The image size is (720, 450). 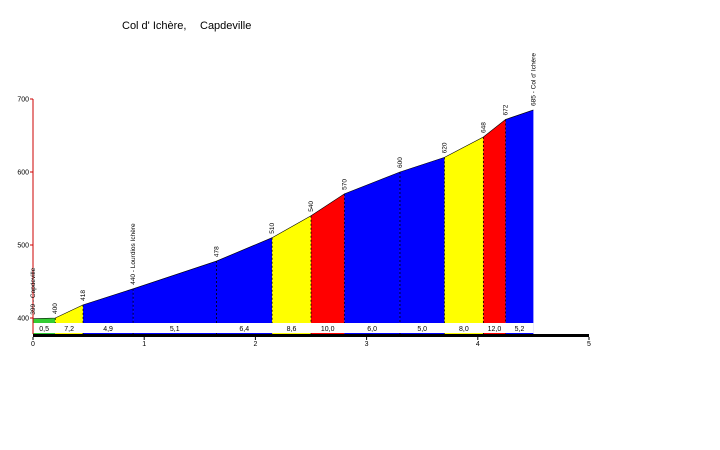 I want to click on grade-label-5: 8,6, so click(x=292, y=329).